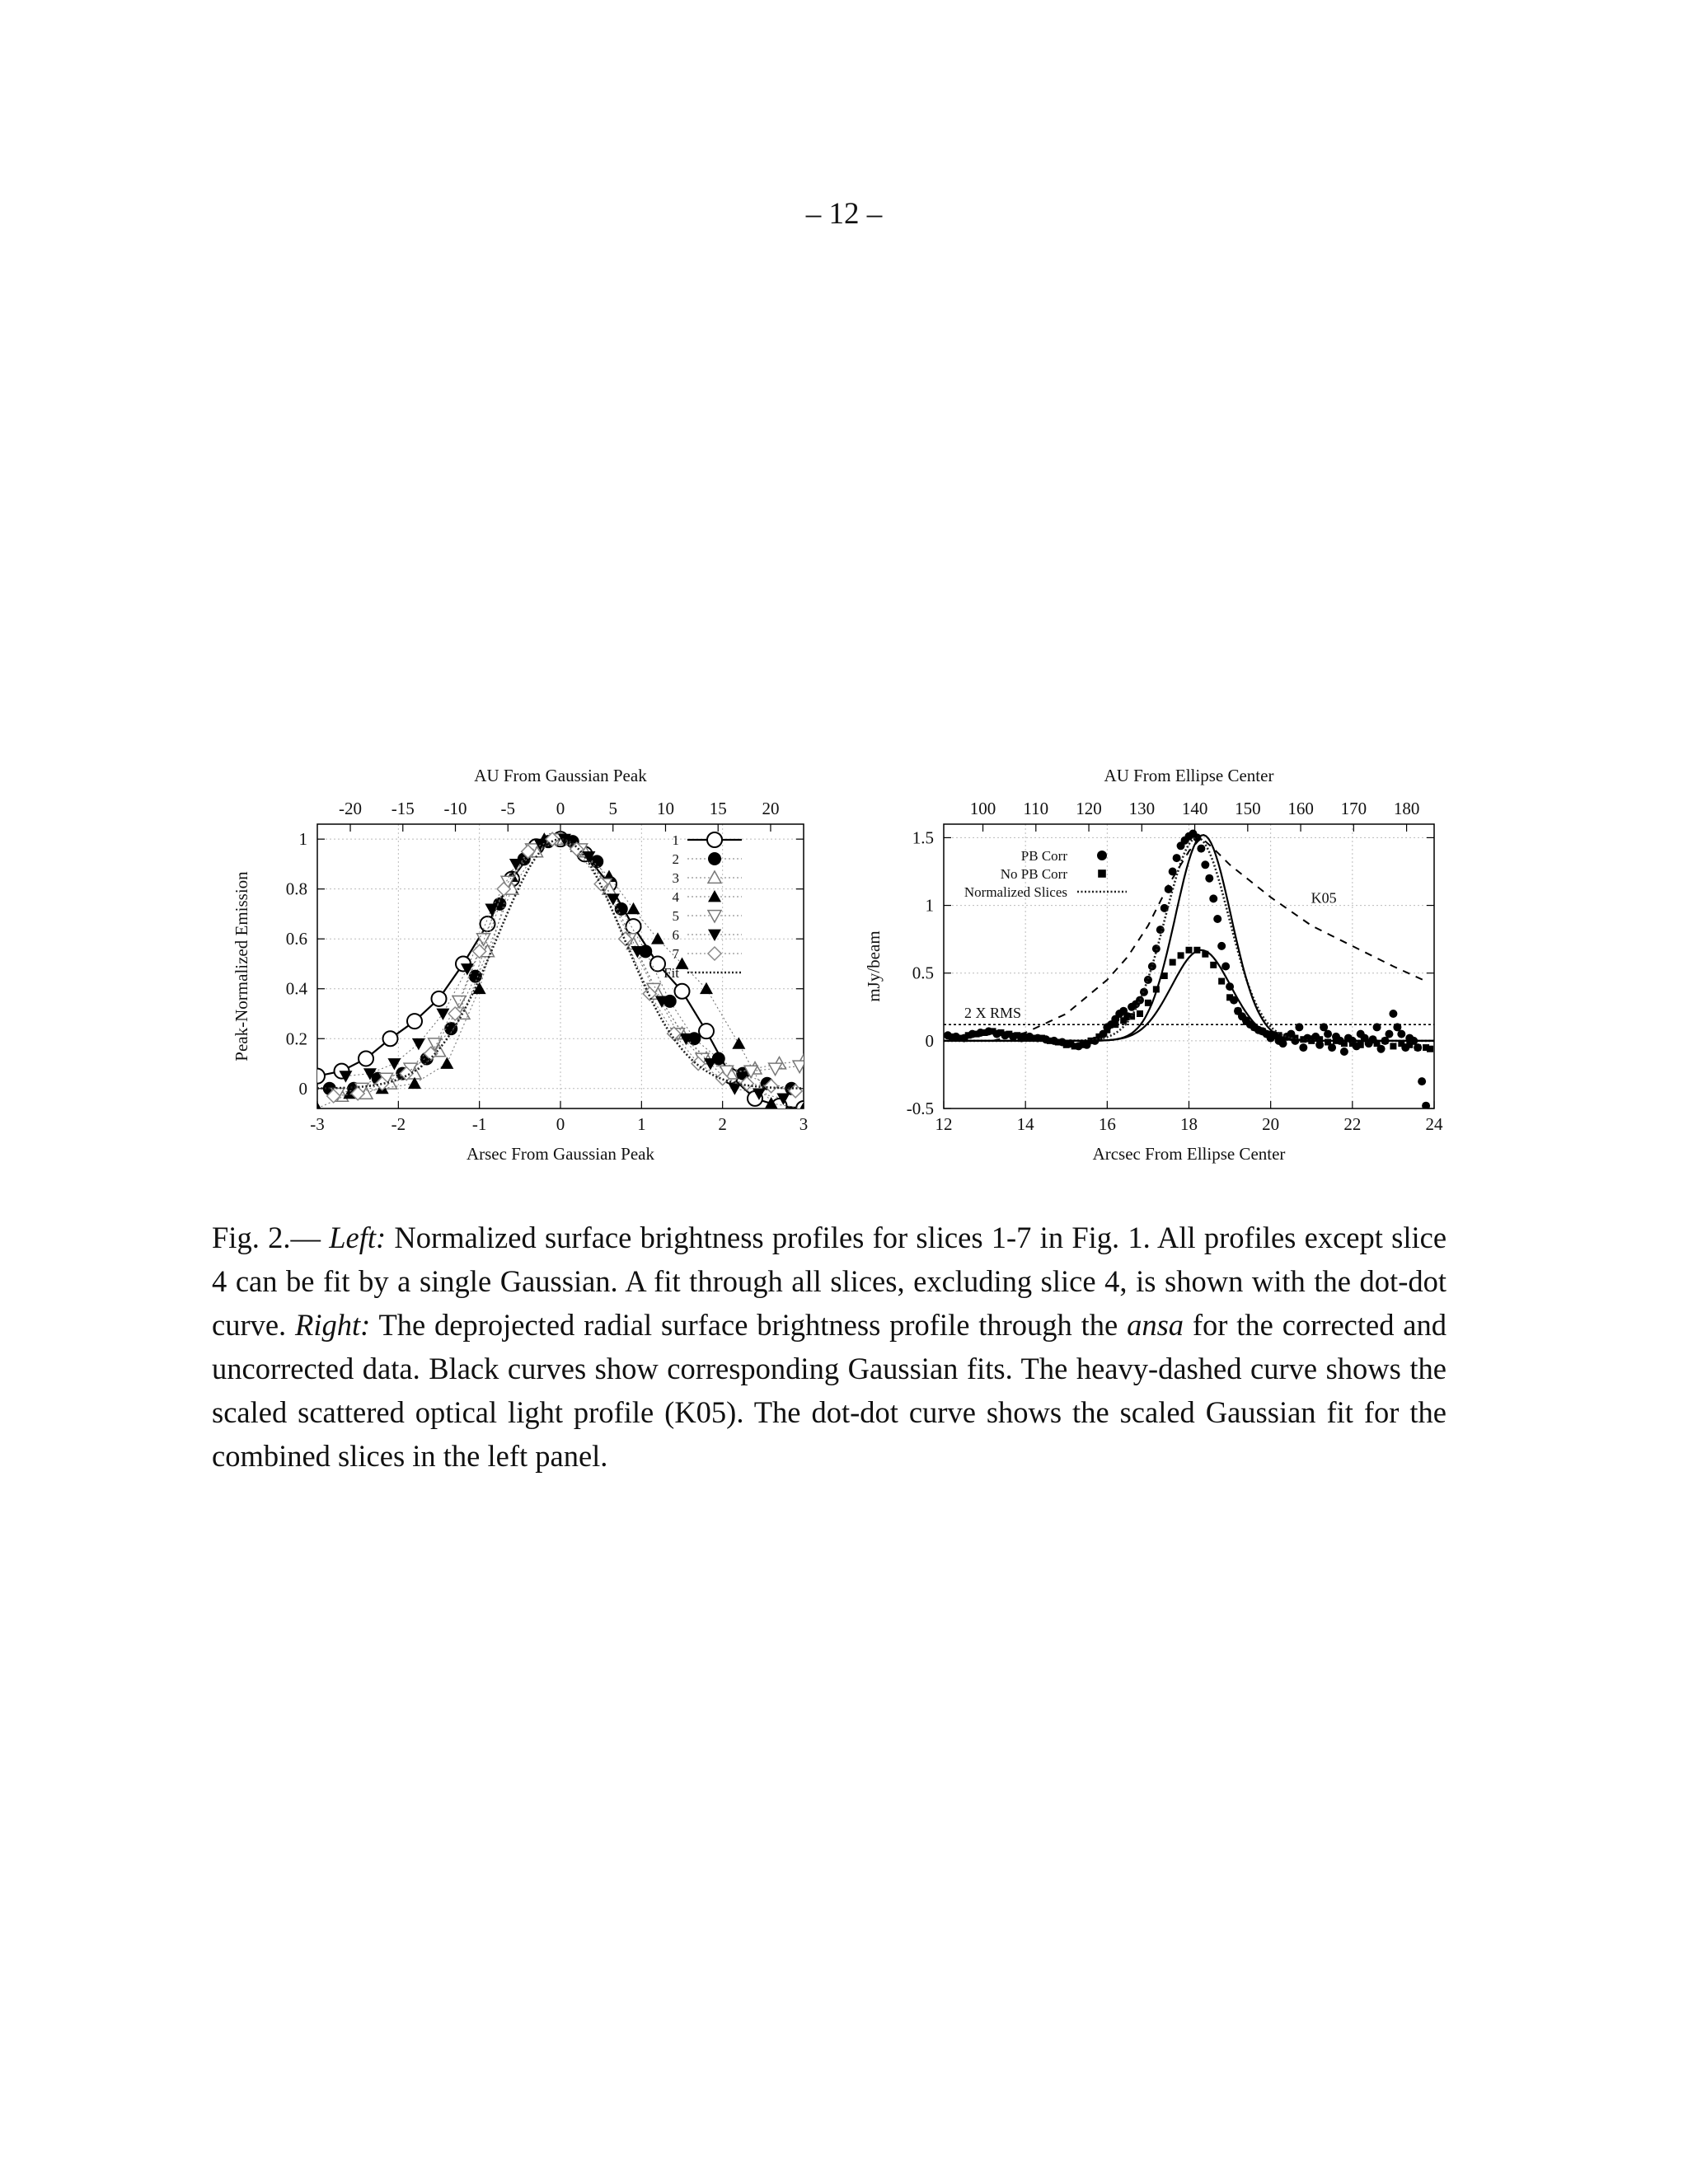 The height and width of the screenshot is (2184, 1688). What do you see at coordinates (983, 808) in the screenshot?
I see `x2-tick-label: 100` at bounding box center [983, 808].